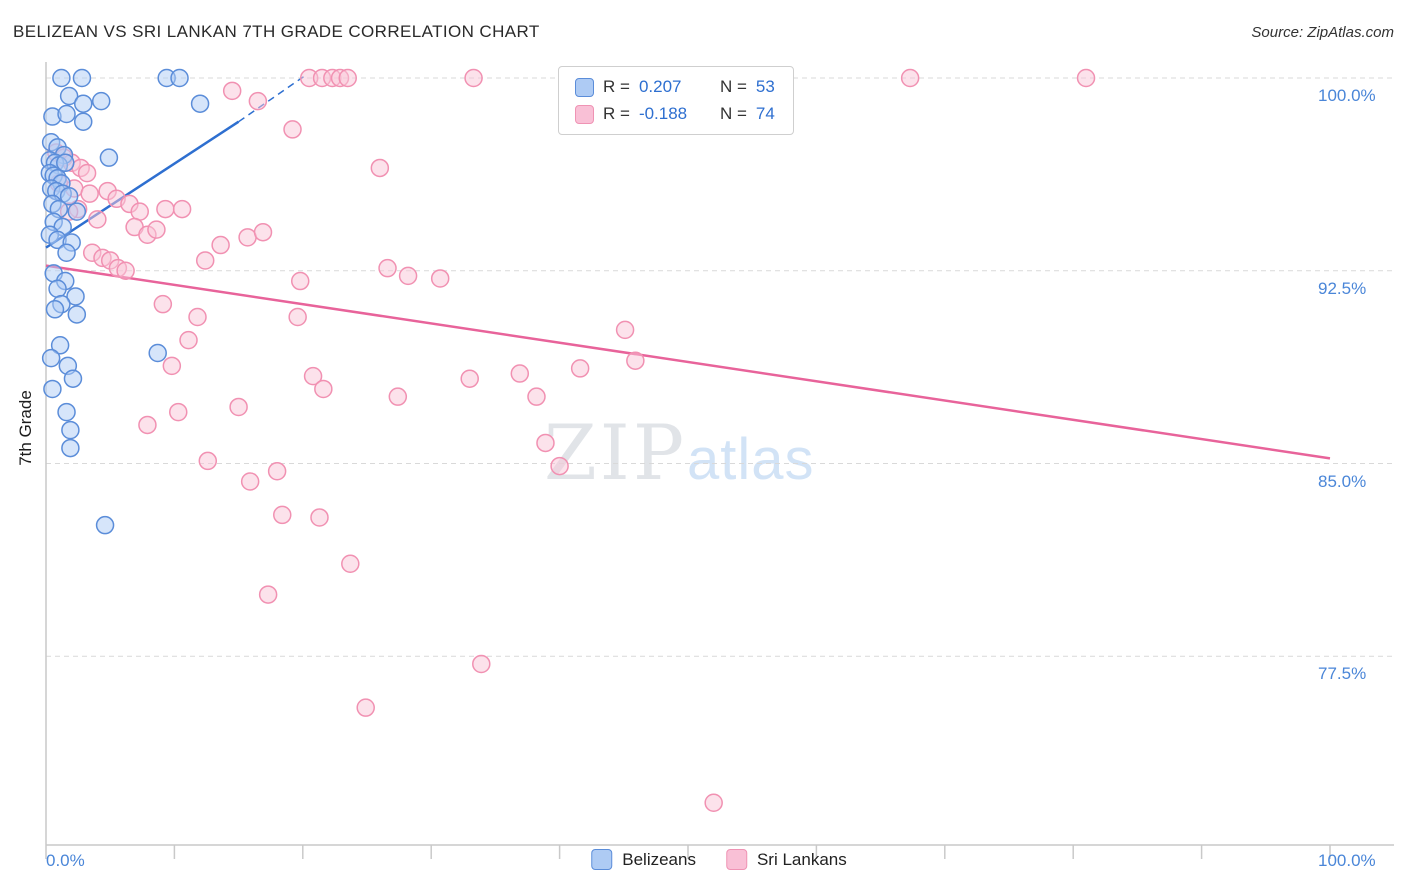  Describe the element at coordinates (1342, 481) in the screenshot. I see `y-tick-label: 85.0%` at that location.